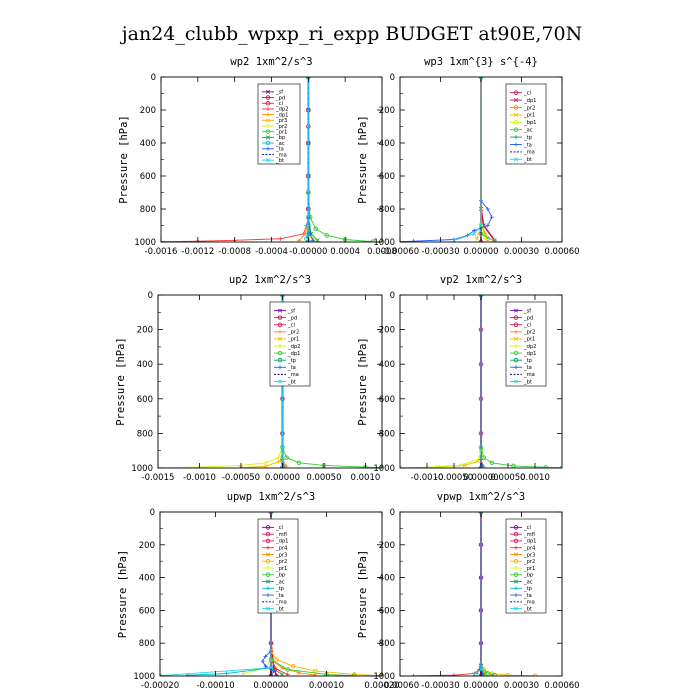  Describe the element at coordinates (529, 123) in the screenshot. I see `legend-label: _bp1` at that location.